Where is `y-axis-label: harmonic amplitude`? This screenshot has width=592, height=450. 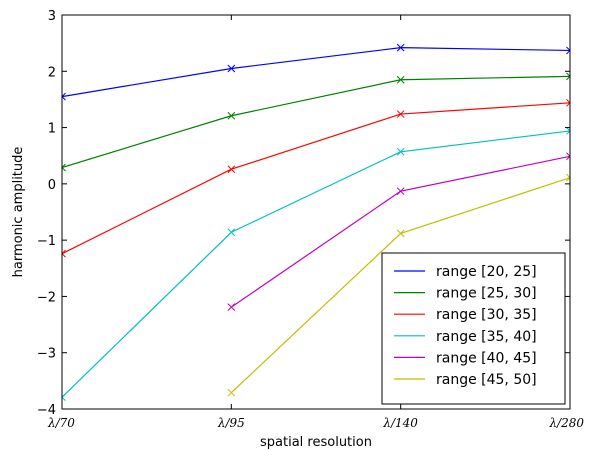
y-axis-label: harmonic amplitude is located at coordinates (18, 212).